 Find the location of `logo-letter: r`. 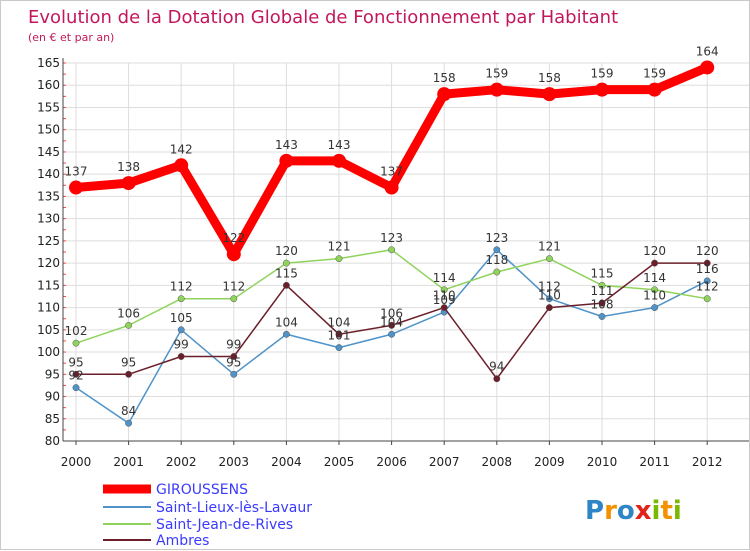

logo-letter: r is located at coordinates (610, 511).